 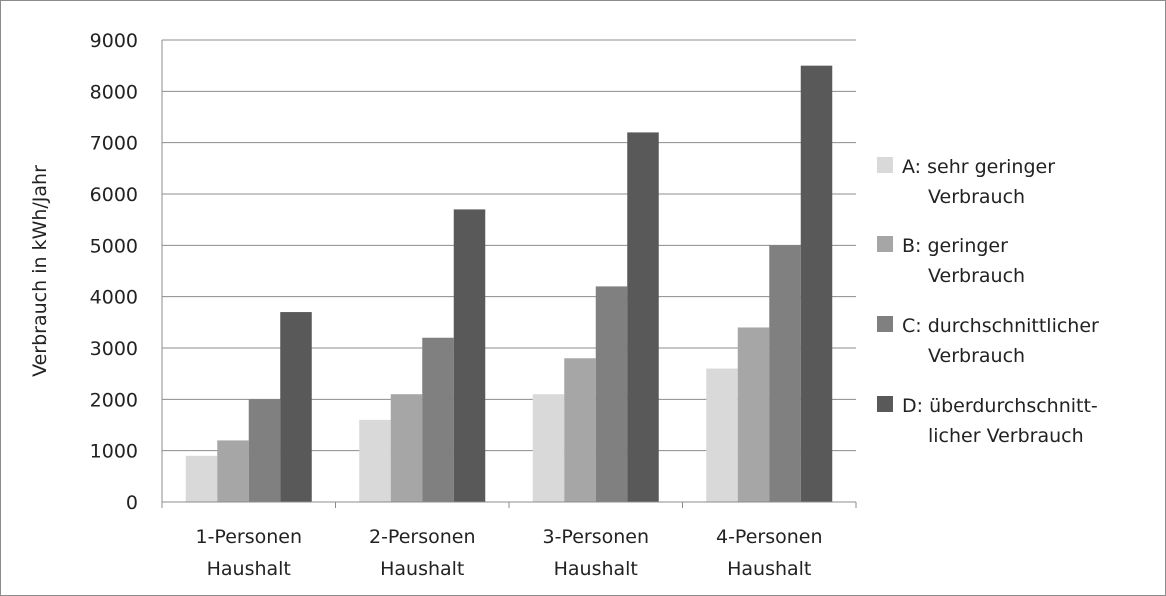 What do you see at coordinates (114, 41) in the screenshot?
I see `y-tick-label: 9000` at bounding box center [114, 41].